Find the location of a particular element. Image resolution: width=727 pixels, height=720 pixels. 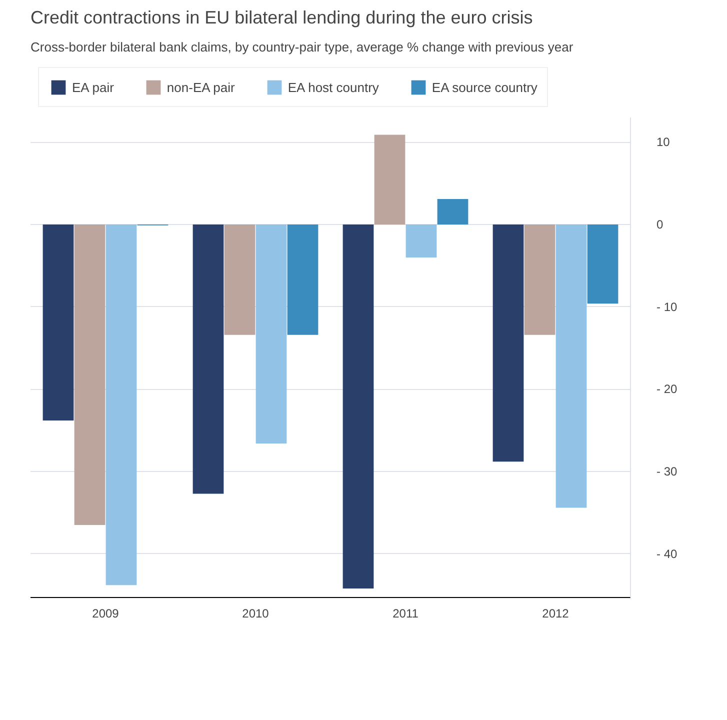

y-tick-label: 0 is located at coordinates (660, 225).